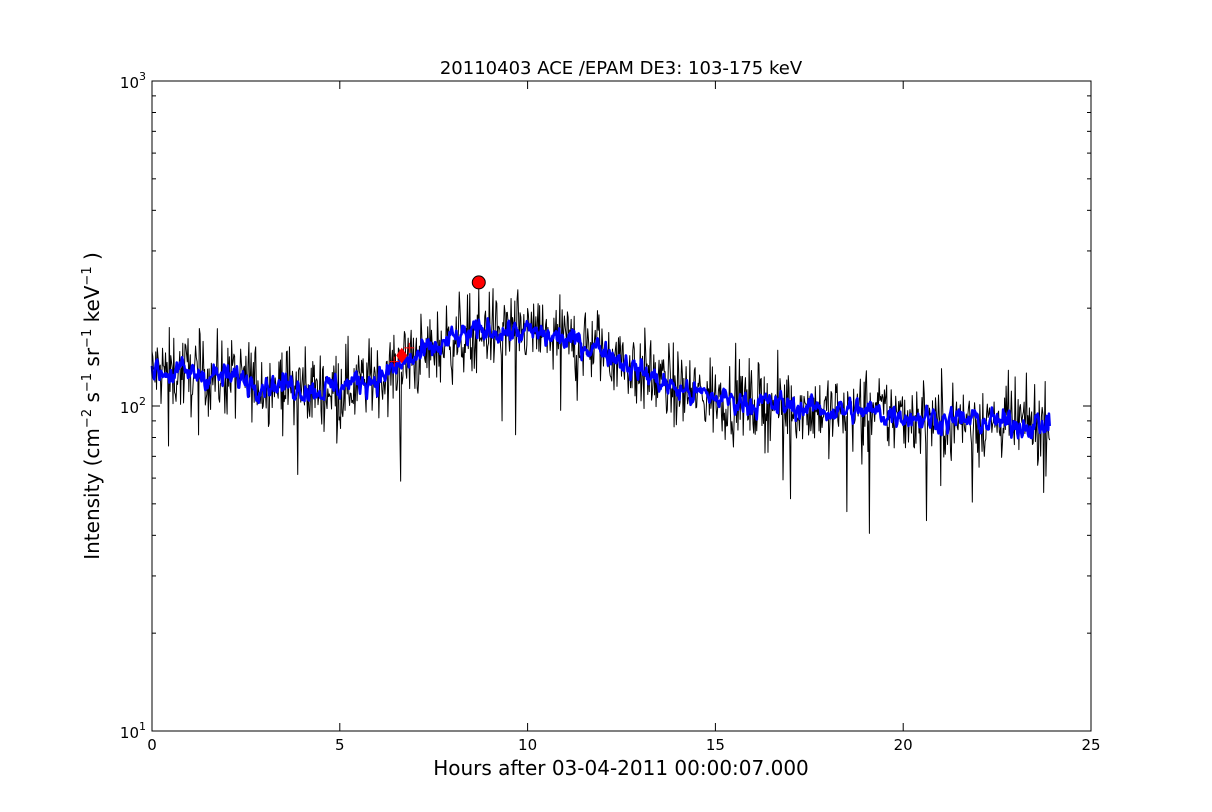 The width and height of the screenshot is (1212, 812). I want to click on x-tick-label: 5, so click(340, 745).